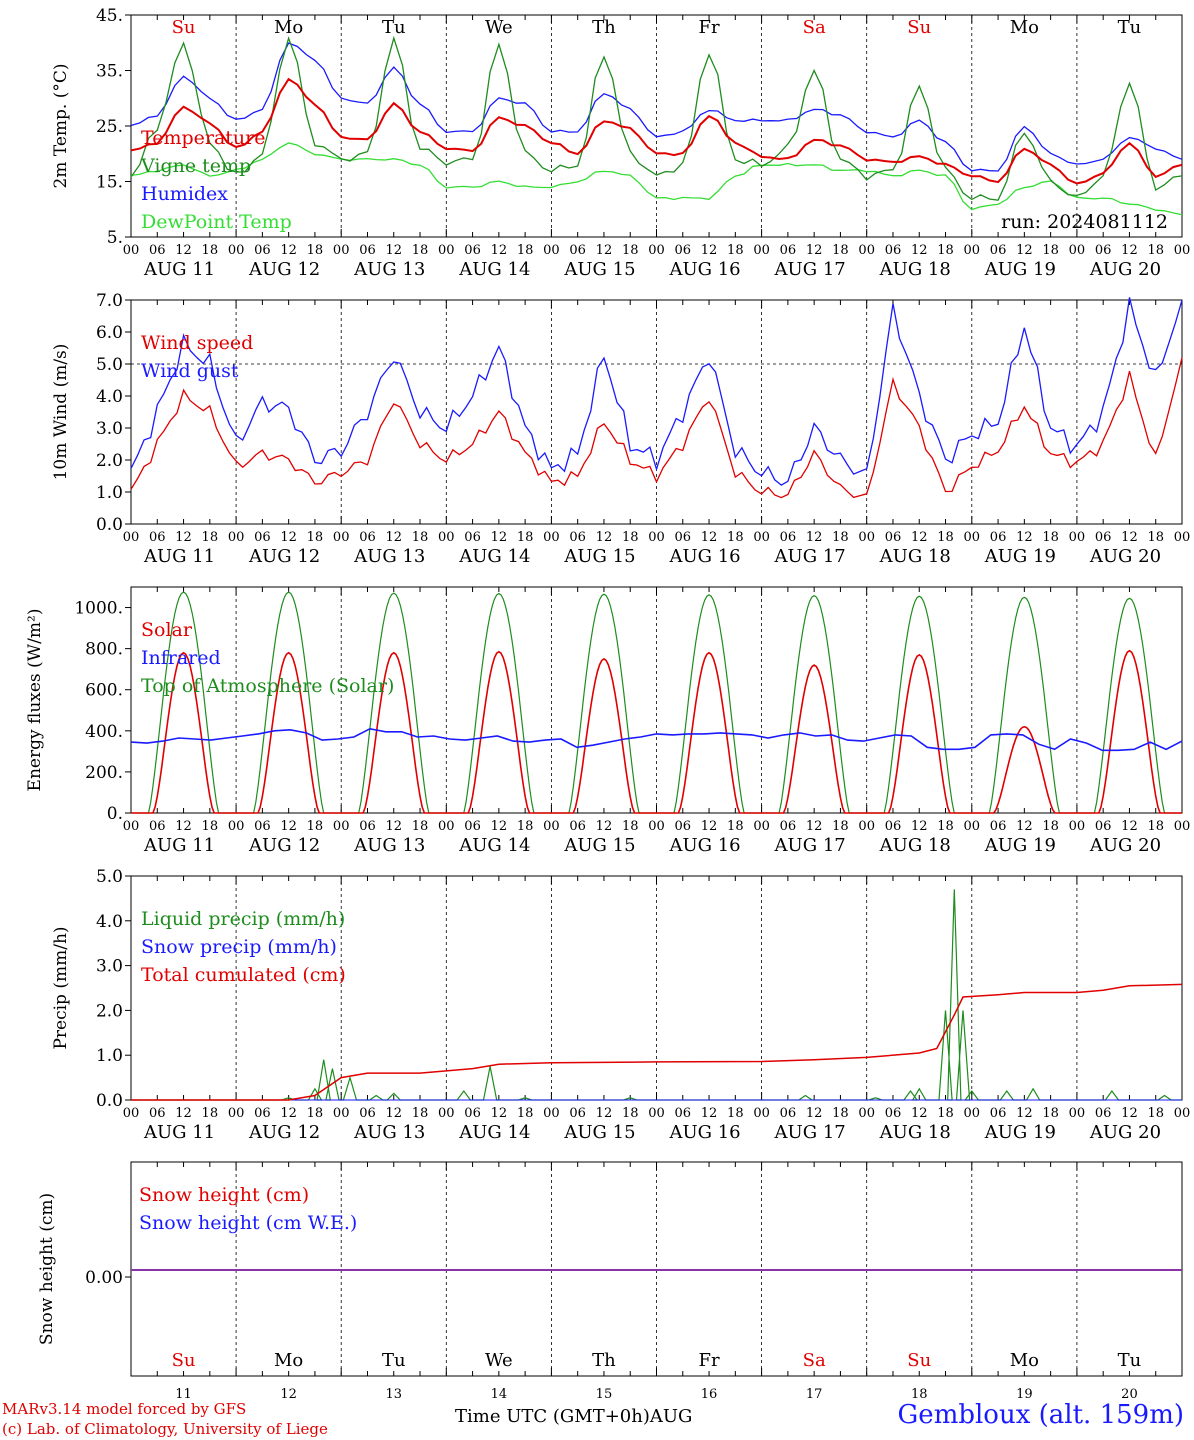 The width and height of the screenshot is (1194, 1440). Describe the element at coordinates (179, 269) in the screenshot. I see `date-label: AUG 11` at that location.